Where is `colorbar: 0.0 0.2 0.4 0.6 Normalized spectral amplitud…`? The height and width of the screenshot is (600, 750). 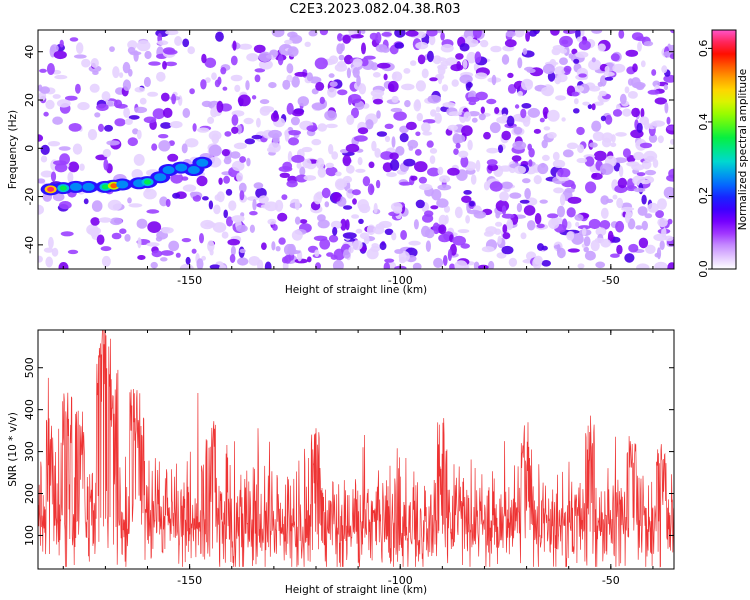
colorbar: 0.0 0.2 0.4 0.6 Normalized spectral amplitud… is located at coordinates (723, 153).